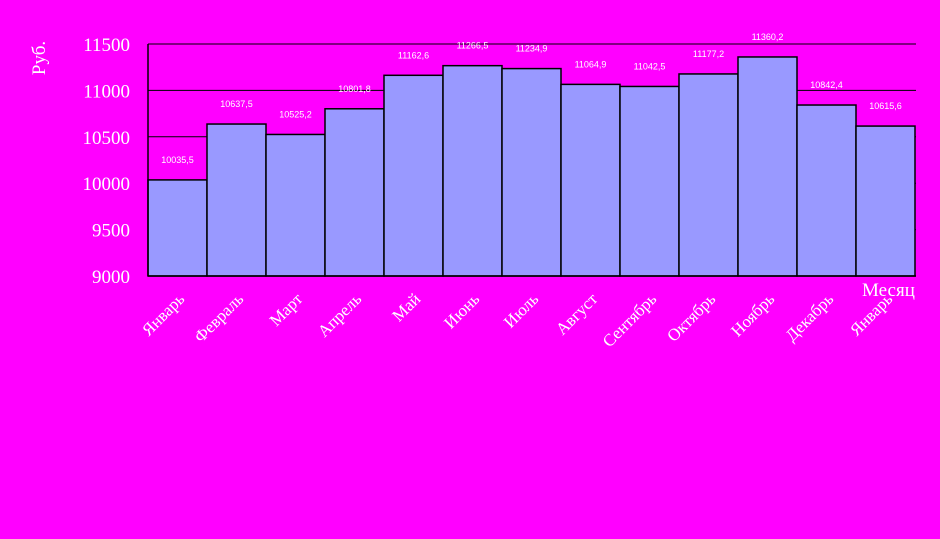 The image size is (940, 539). Describe the element at coordinates (630, 320) in the screenshot. I see `x-tick-label: Сентябрь` at that location.